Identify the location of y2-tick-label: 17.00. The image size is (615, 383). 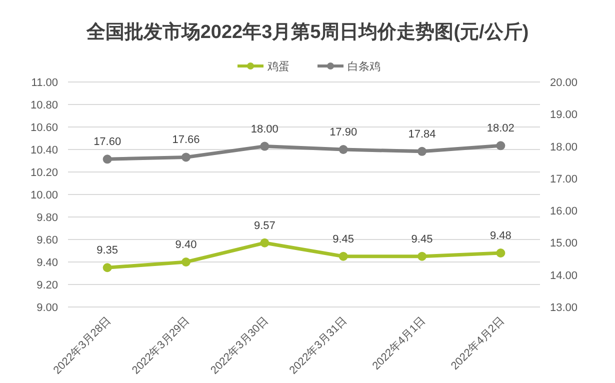
(564, 179).